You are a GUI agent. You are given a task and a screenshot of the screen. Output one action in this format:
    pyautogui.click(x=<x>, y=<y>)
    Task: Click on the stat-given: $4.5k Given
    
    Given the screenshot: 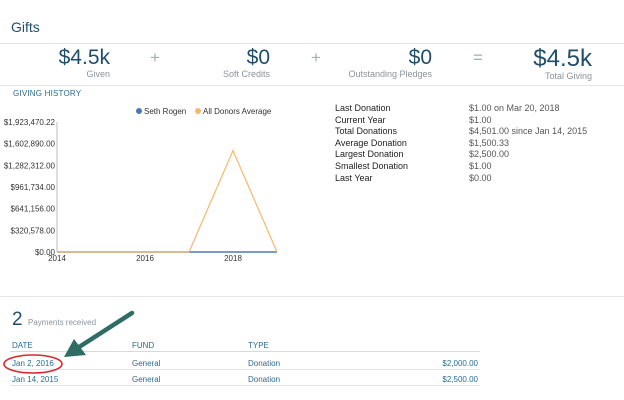 What is the action you would take?
    pyautogui.click(x=75, y=63)
    